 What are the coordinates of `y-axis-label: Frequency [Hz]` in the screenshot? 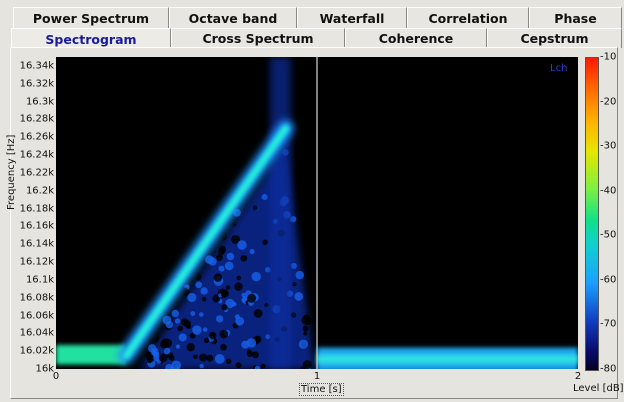 It's located at (11, 172).